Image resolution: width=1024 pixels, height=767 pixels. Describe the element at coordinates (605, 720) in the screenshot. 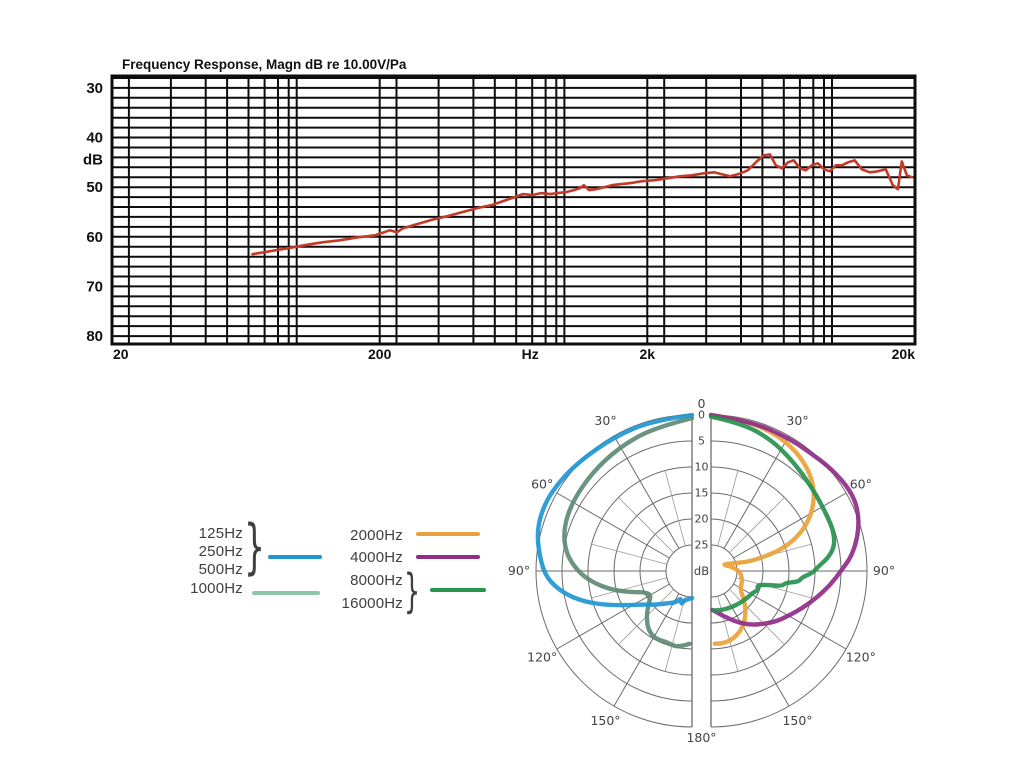

I see `polar-angle-label-left: 150°` at that location.